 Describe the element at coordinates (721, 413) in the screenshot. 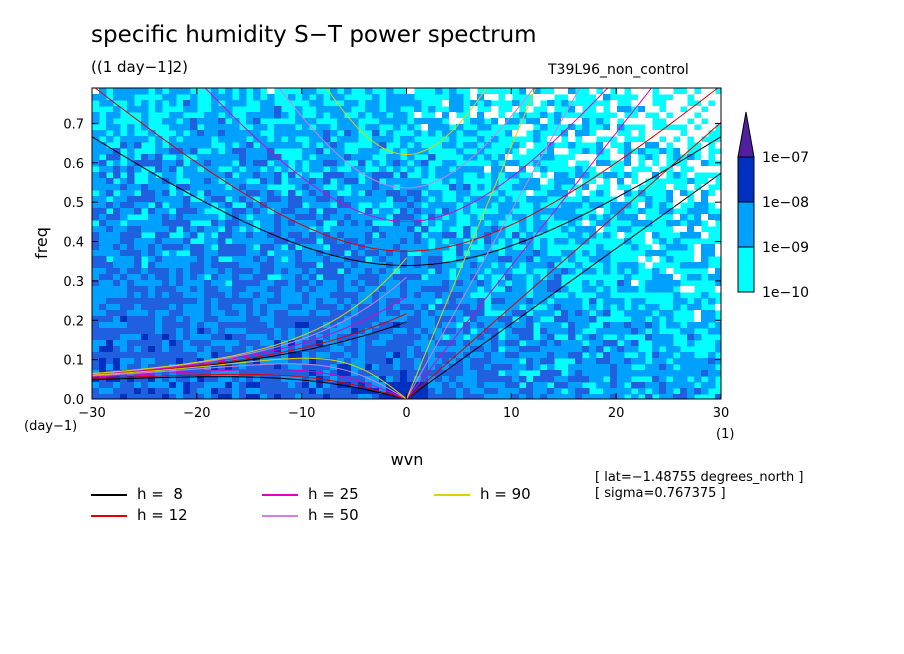

I see `x-tick-label: 30` at that location.